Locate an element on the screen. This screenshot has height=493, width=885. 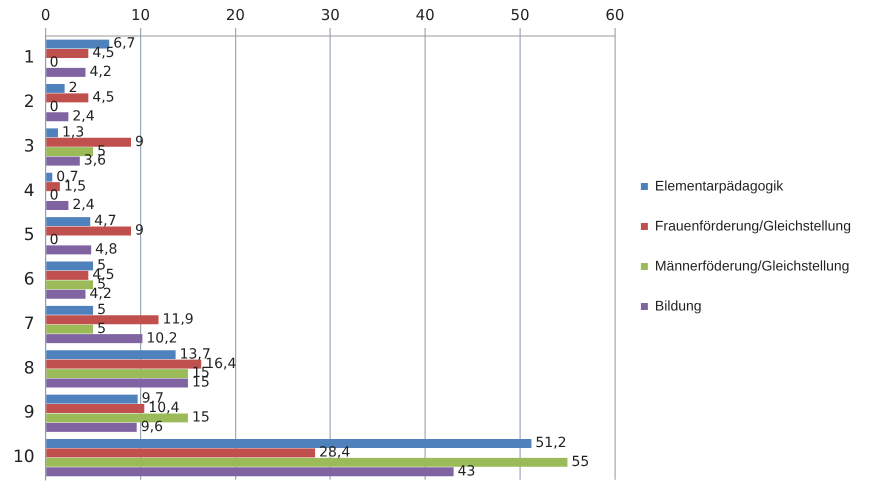
y-tick-label: 7 is located at coordinates (29, 324).